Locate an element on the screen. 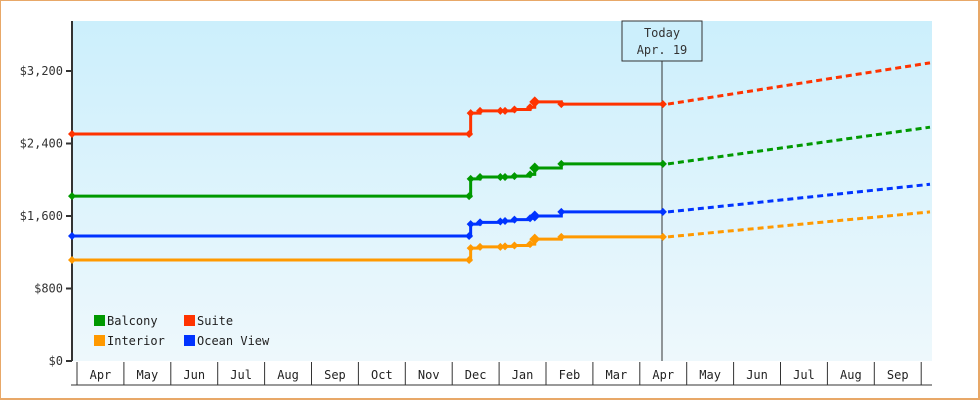  legend-label: Ocean View is located at coordinates (233, 341).